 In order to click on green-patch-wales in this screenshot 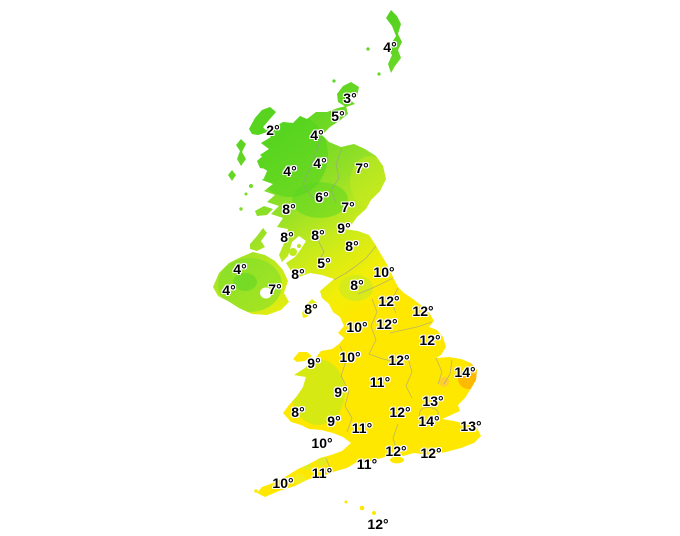, I will do `click(318, 392)`.